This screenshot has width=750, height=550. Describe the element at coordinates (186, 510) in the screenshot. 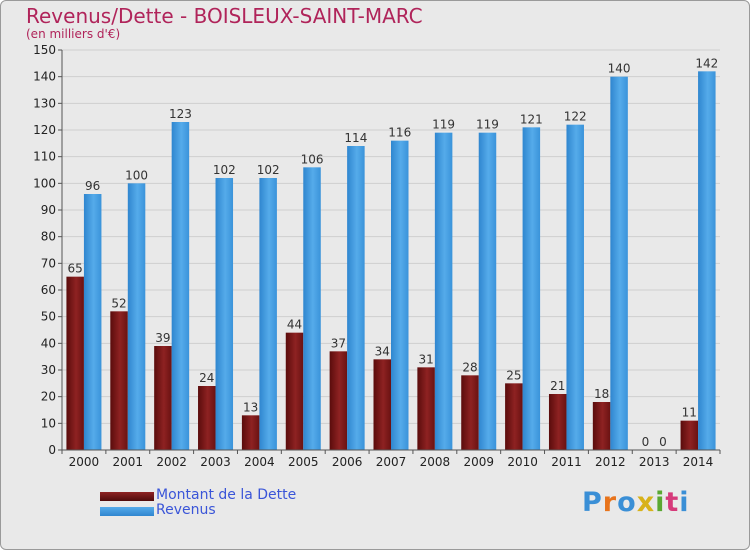

I see `legend-label-revenus: Revenus` at that location.